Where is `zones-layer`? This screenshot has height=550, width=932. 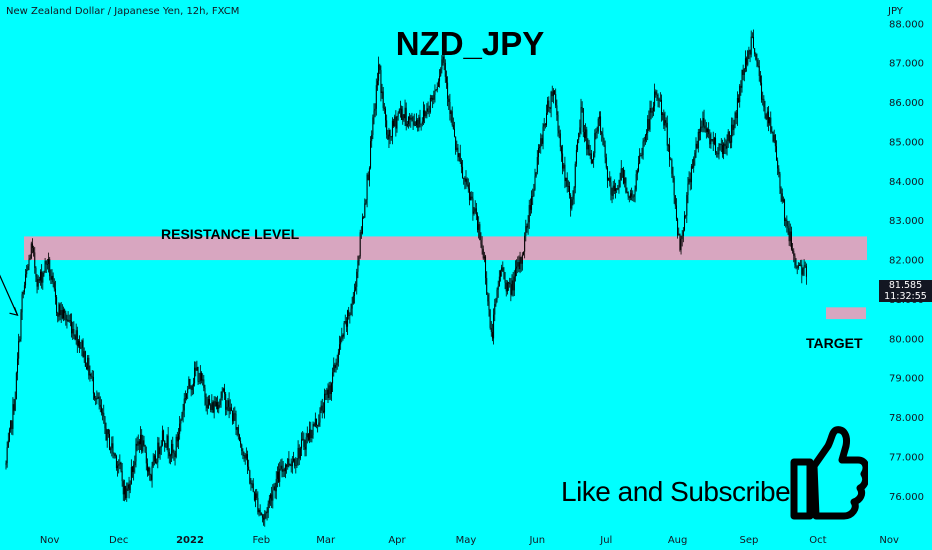 zones-layer is located at coordinates (445, 278).